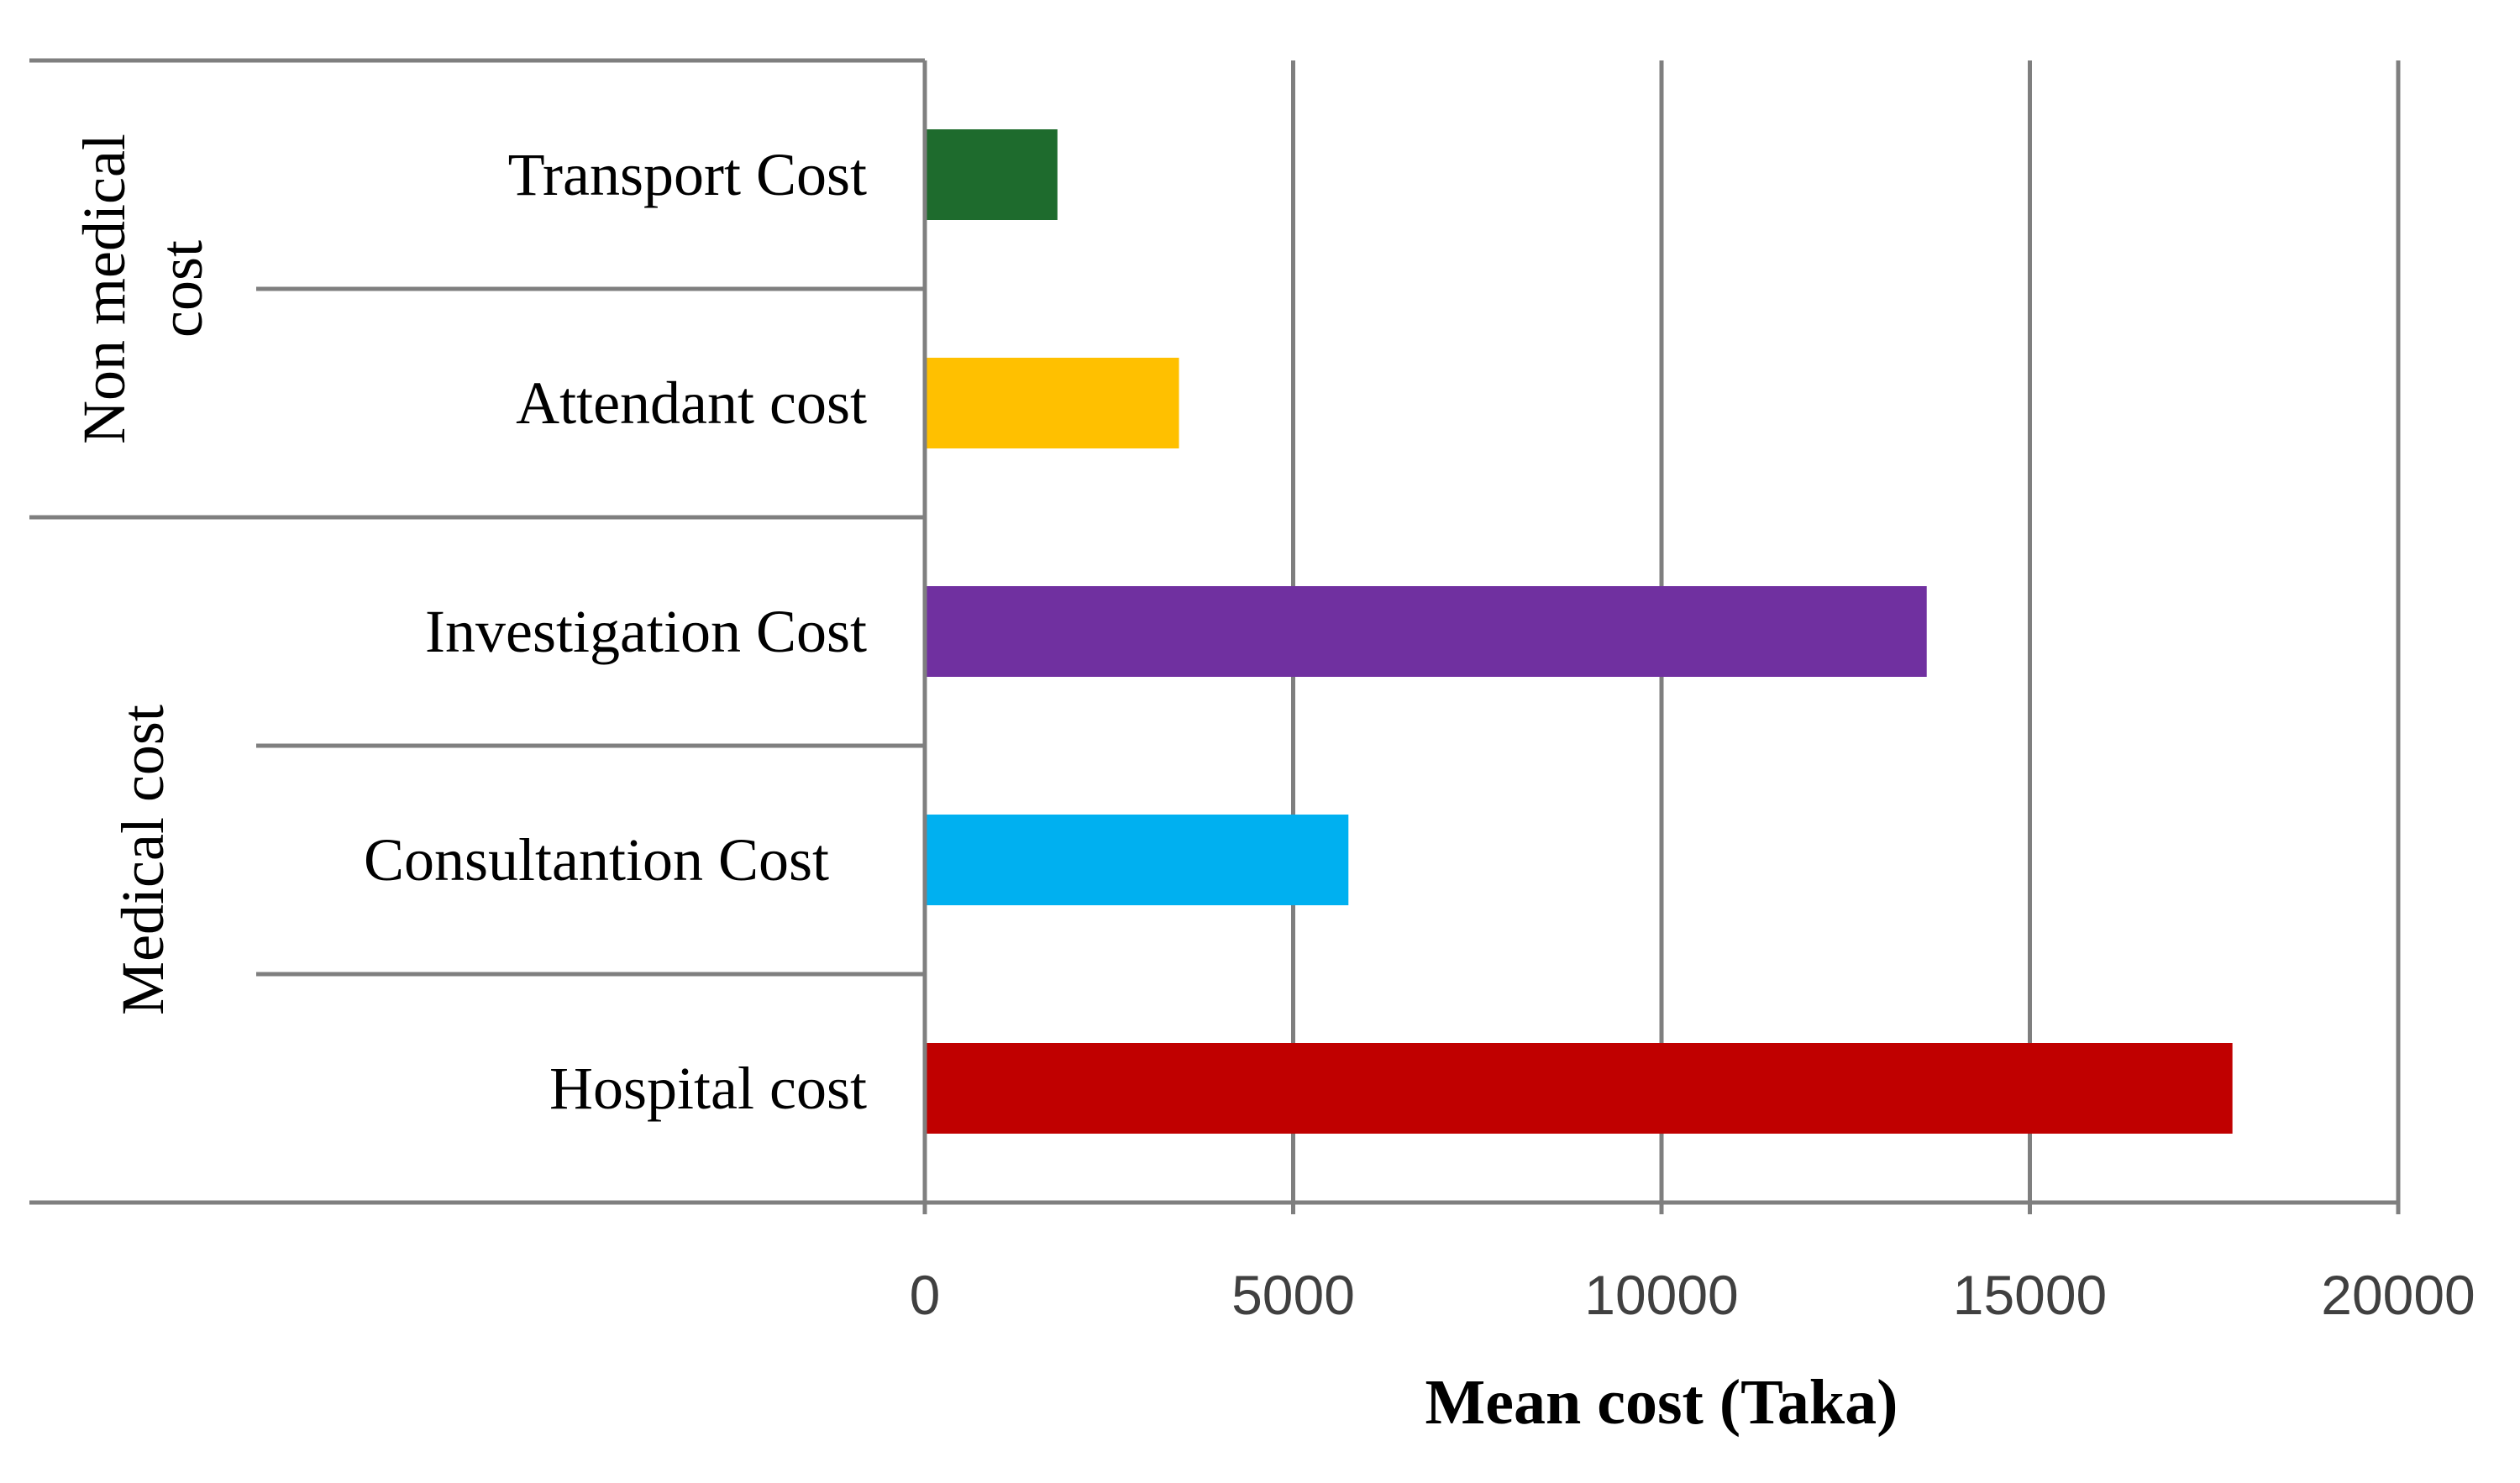 This screenshot has height=1483, width=2520. What do you see at coordinates (708, 1088) in the screenshot?
I see `category-label: Hospital cost` at bounding box center [708, 1088].